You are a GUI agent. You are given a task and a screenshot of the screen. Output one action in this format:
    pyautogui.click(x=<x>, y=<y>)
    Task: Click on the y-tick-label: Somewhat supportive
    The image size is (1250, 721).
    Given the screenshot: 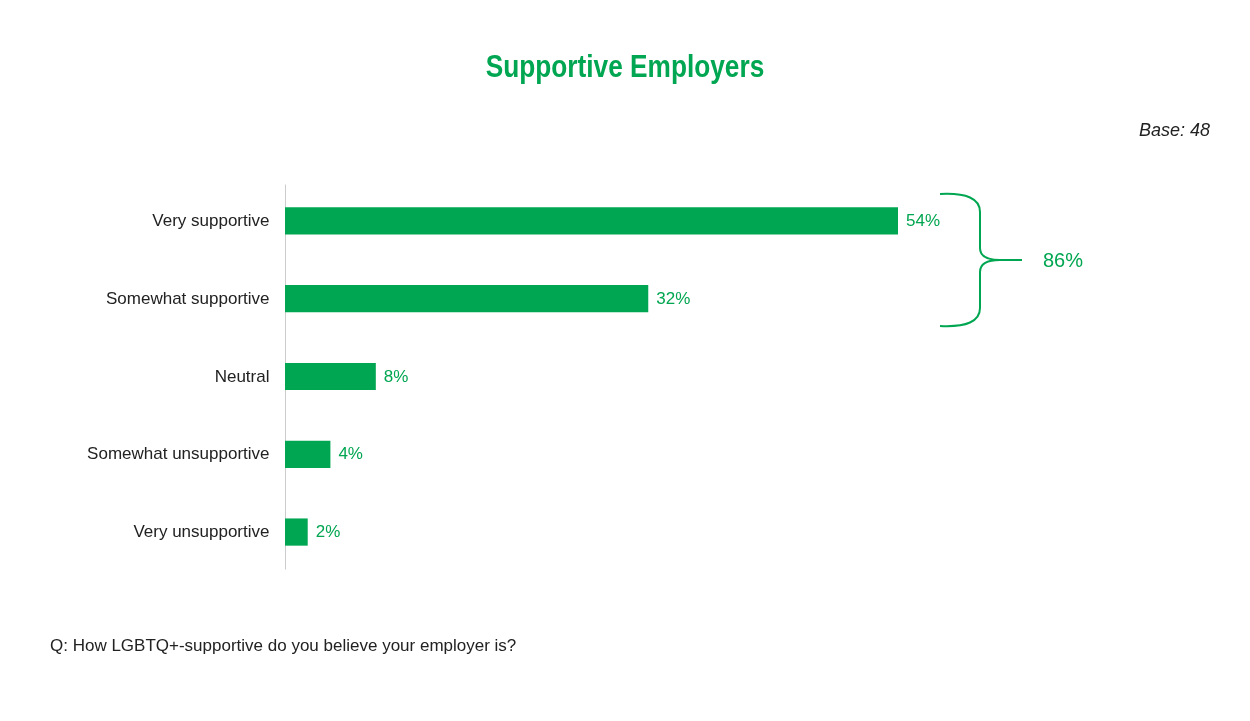 What is the action you would take?
    pyautogui.click(x=188, y=298)
    